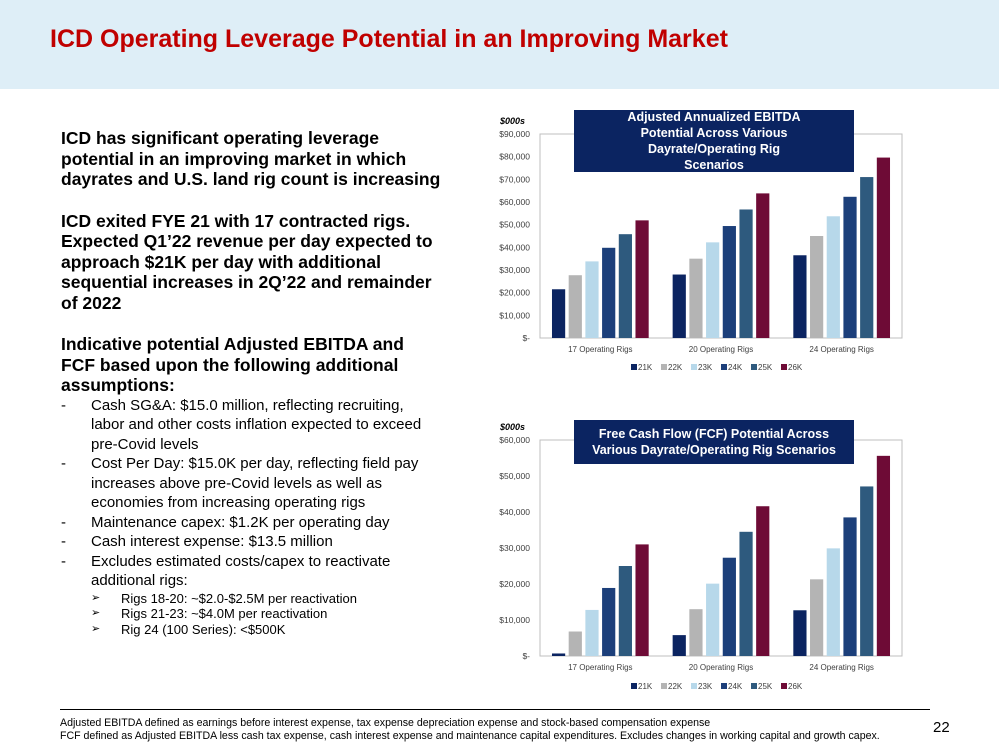 This screenshot has height=750, width=999. I want to click on y-tick-label: $70,000, so click(514, 179).